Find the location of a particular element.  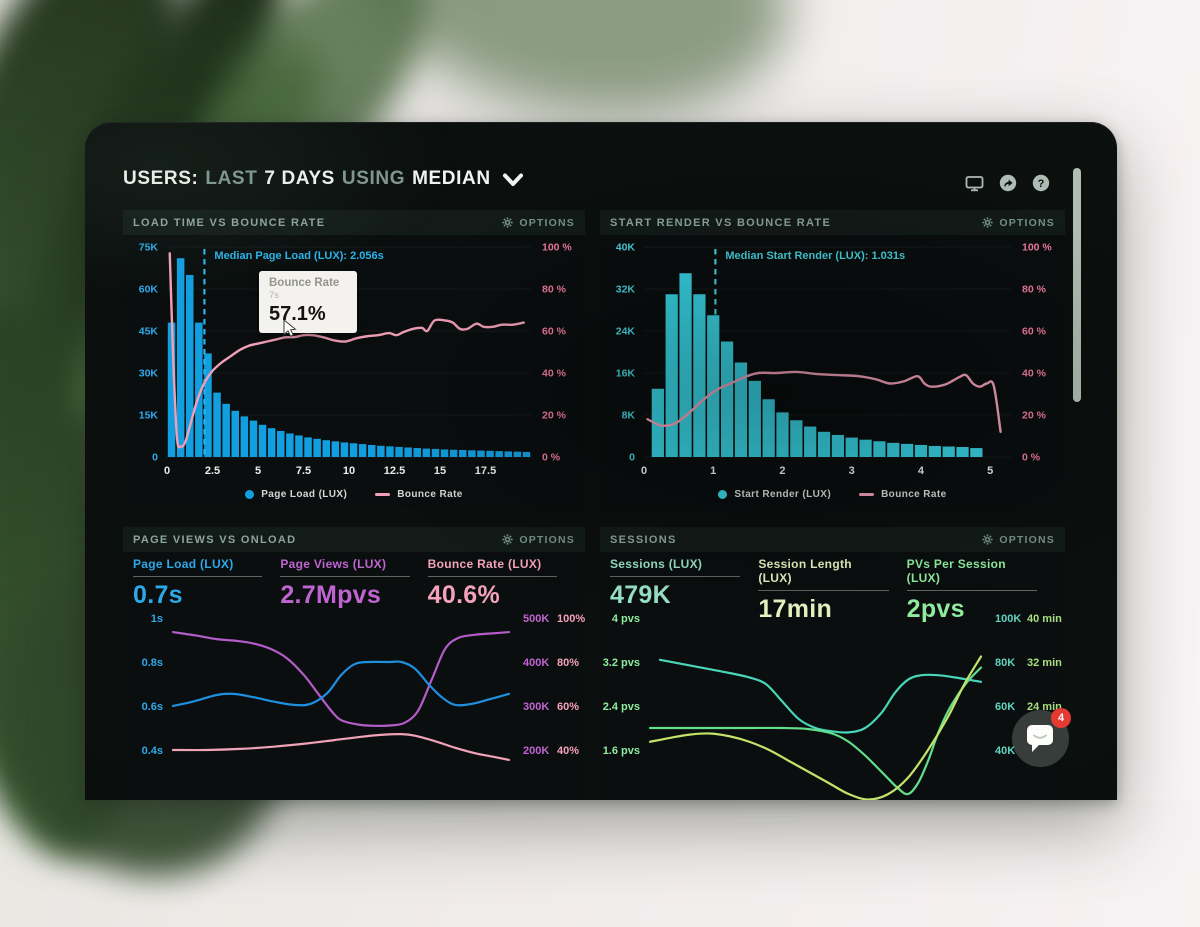

metric-value: 40.6% is located at coordinates (464, 595).